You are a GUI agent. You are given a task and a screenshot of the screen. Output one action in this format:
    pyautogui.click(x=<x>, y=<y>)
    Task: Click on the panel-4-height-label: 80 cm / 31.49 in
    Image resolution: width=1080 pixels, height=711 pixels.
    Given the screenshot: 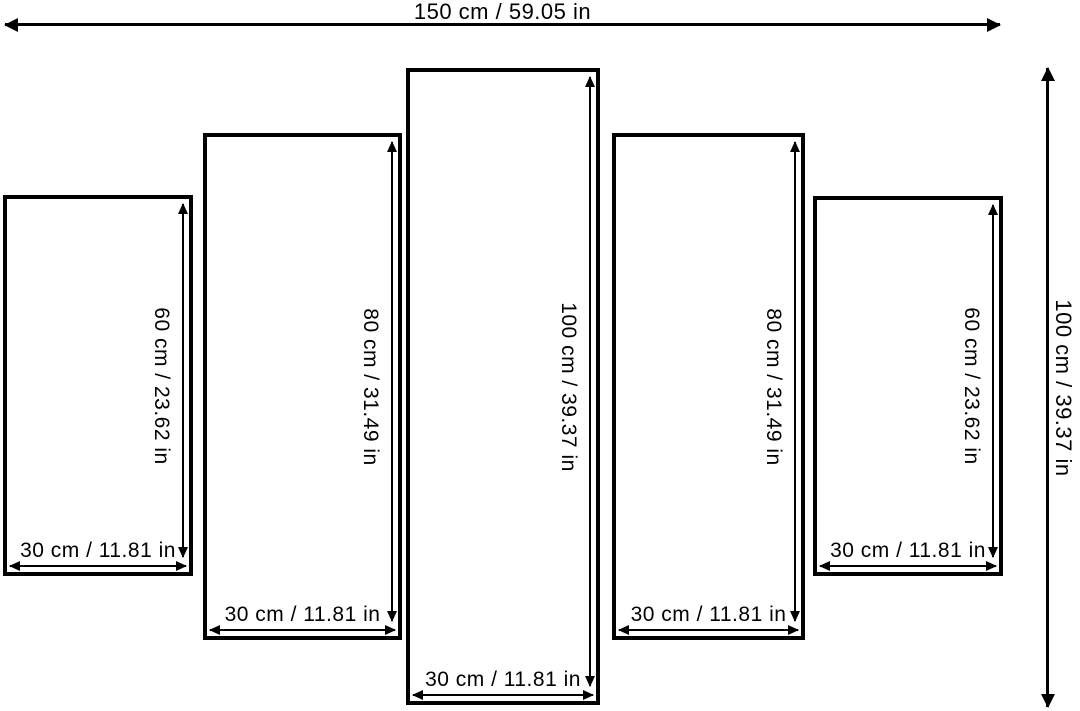 What is the action you would take?
    pyautogui.click(x=773, y=386)
    